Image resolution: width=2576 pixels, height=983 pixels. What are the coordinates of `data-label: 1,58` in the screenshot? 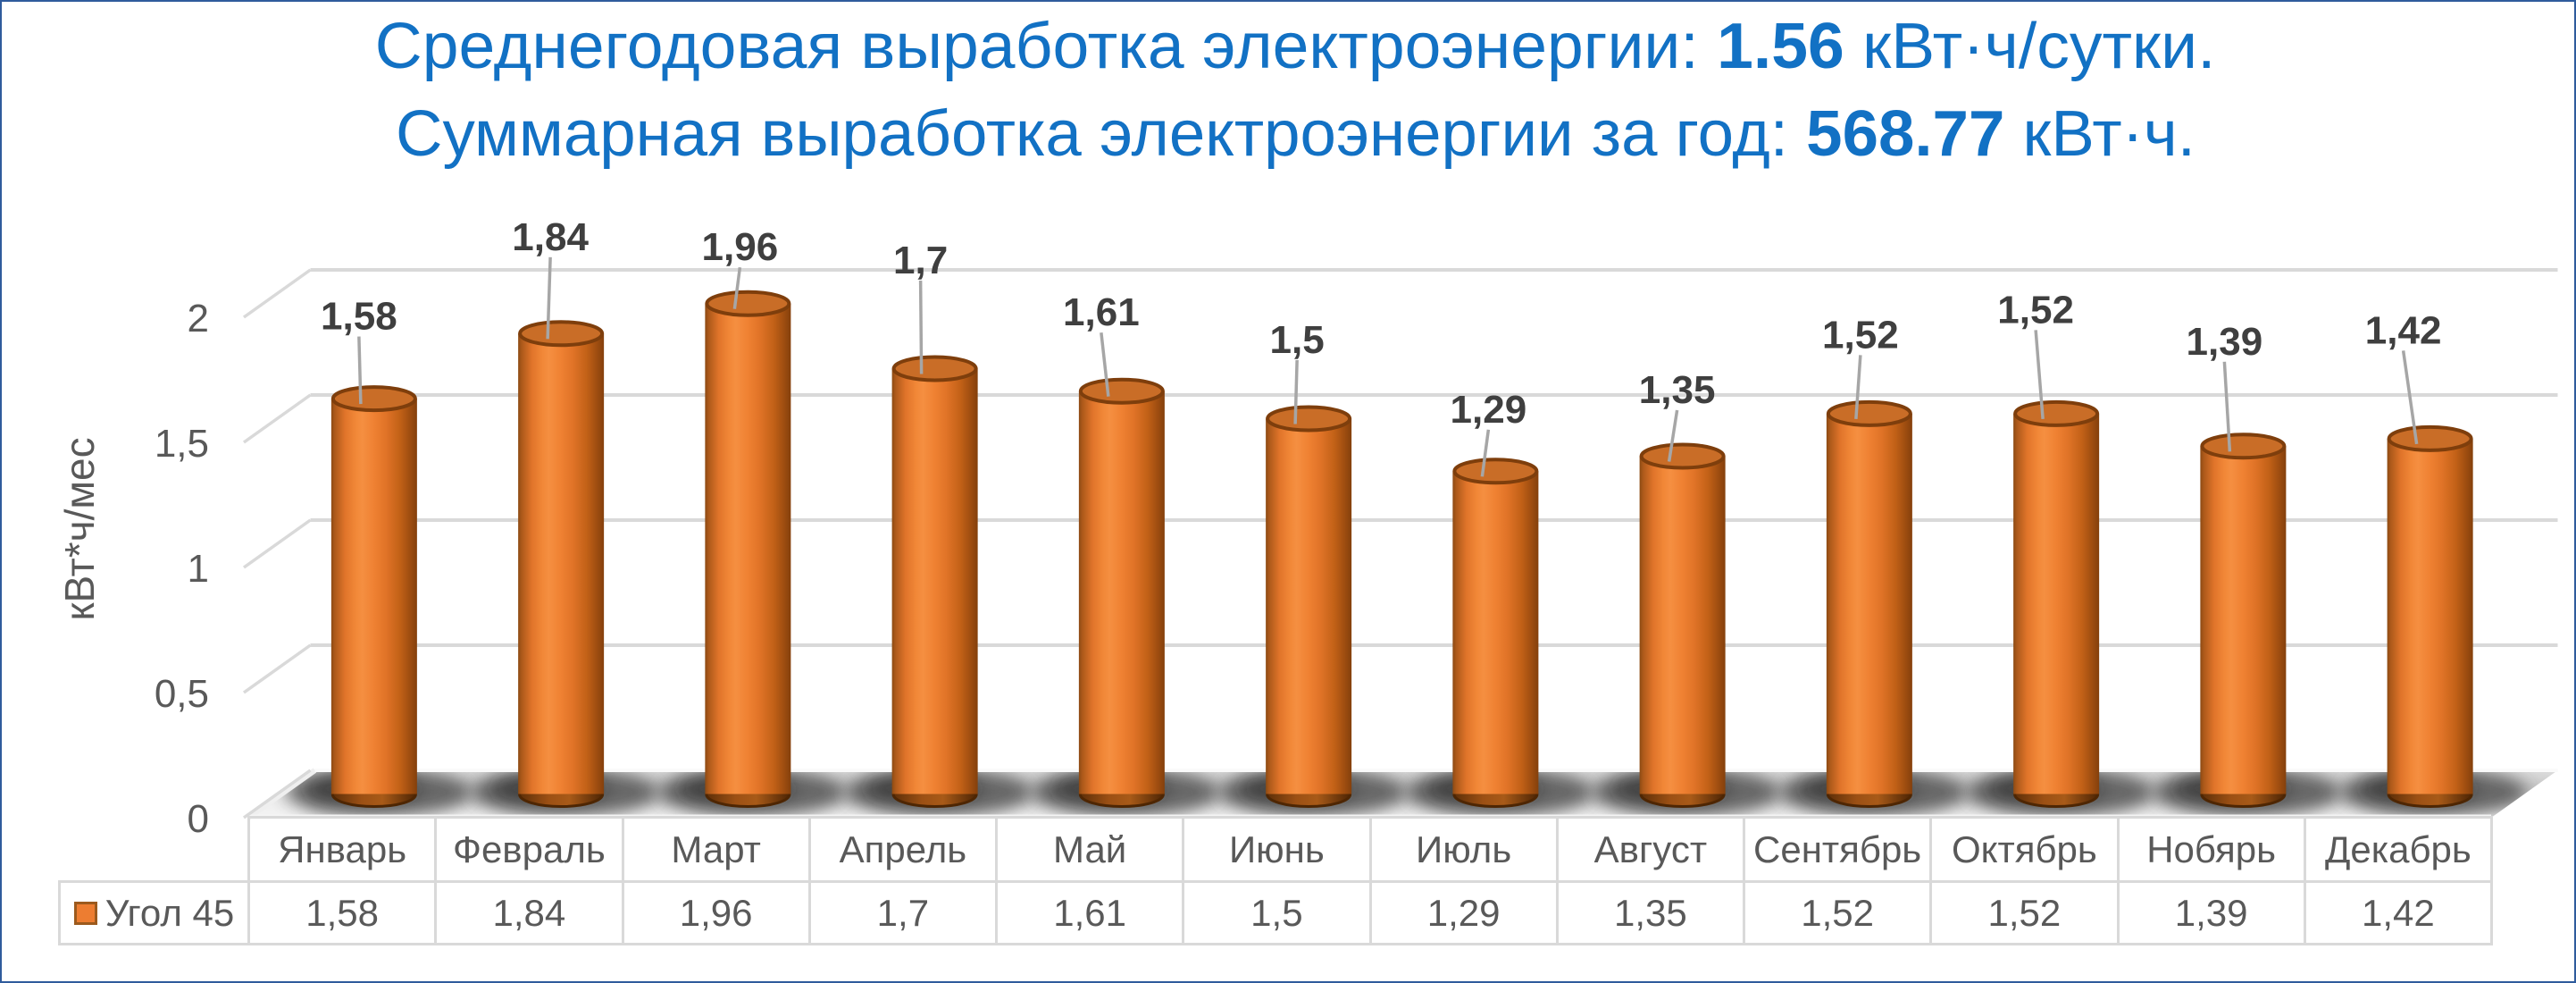 It's located at (359, 317).